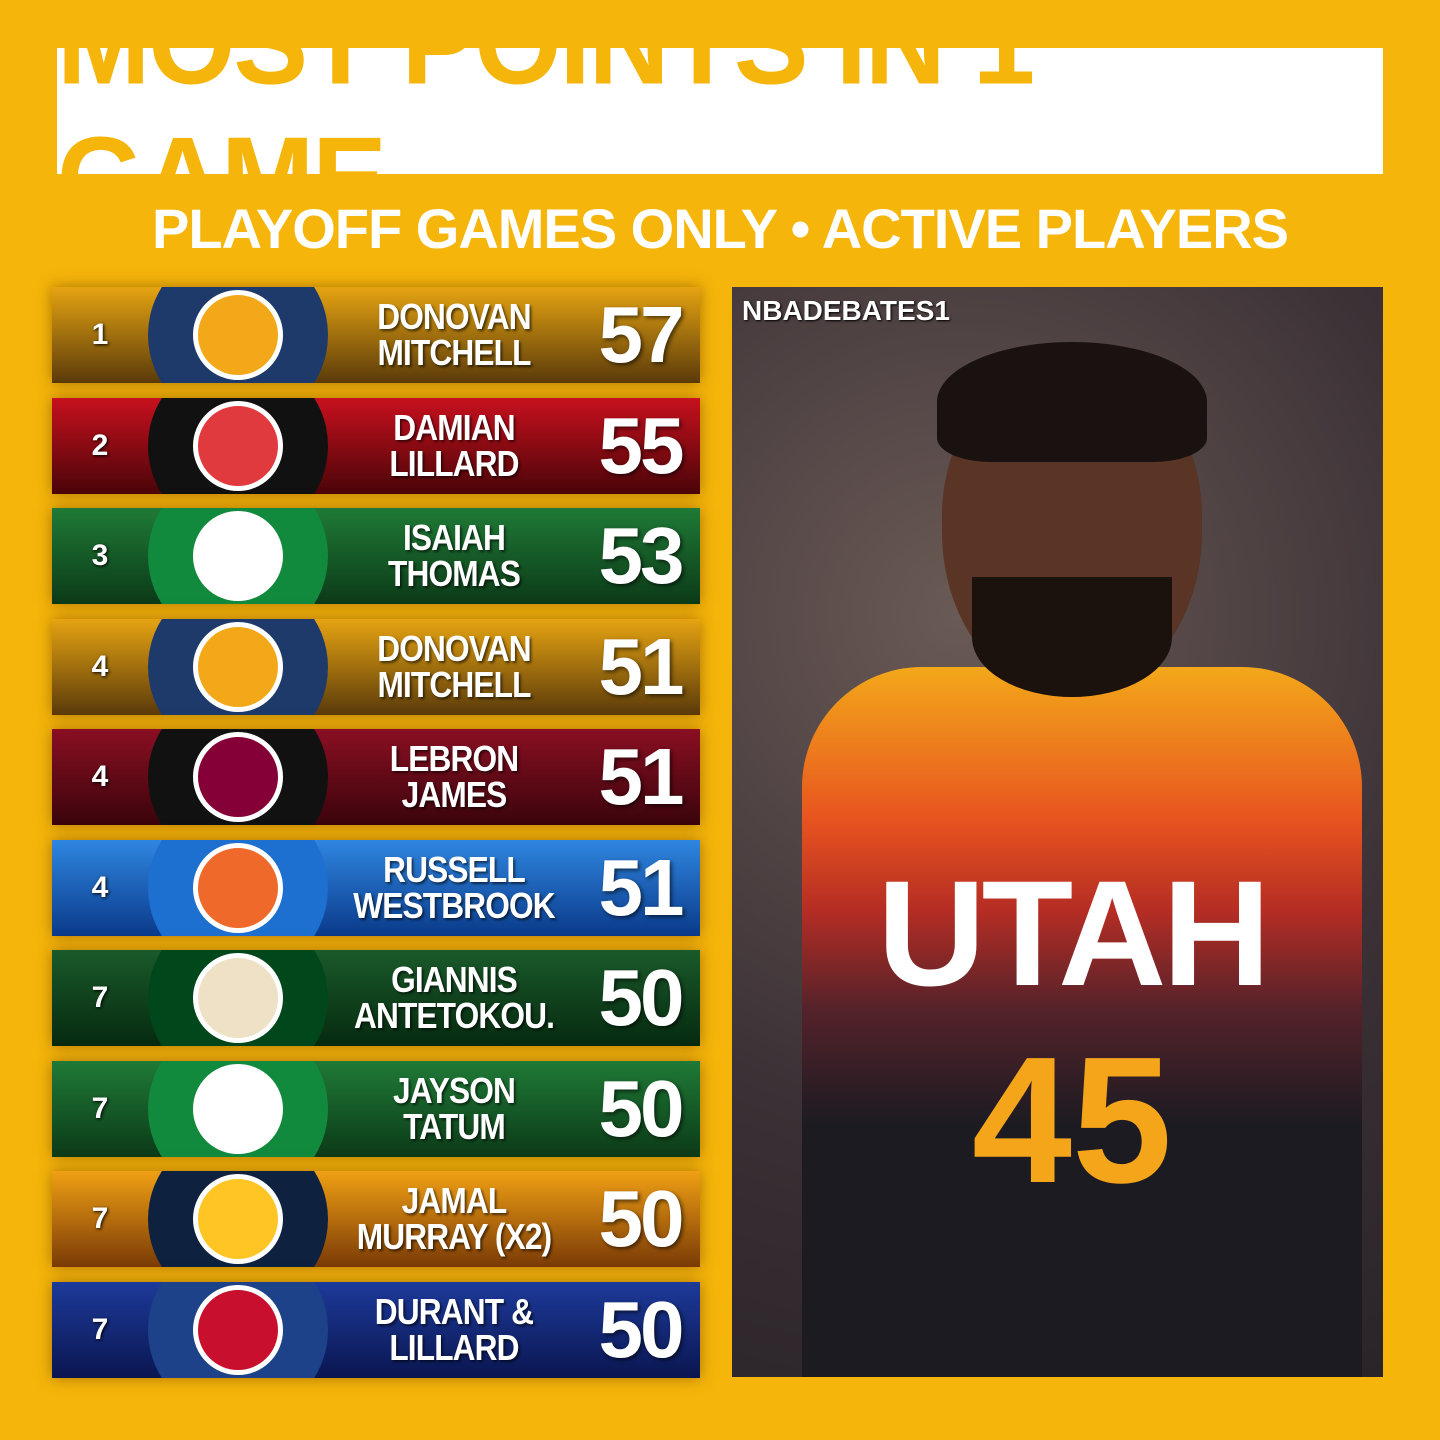 Image resolution: width=1440 pixels, height=1440 pixels. I want to click on player-name: DURANT & LILLARD, so click(454, 1329).